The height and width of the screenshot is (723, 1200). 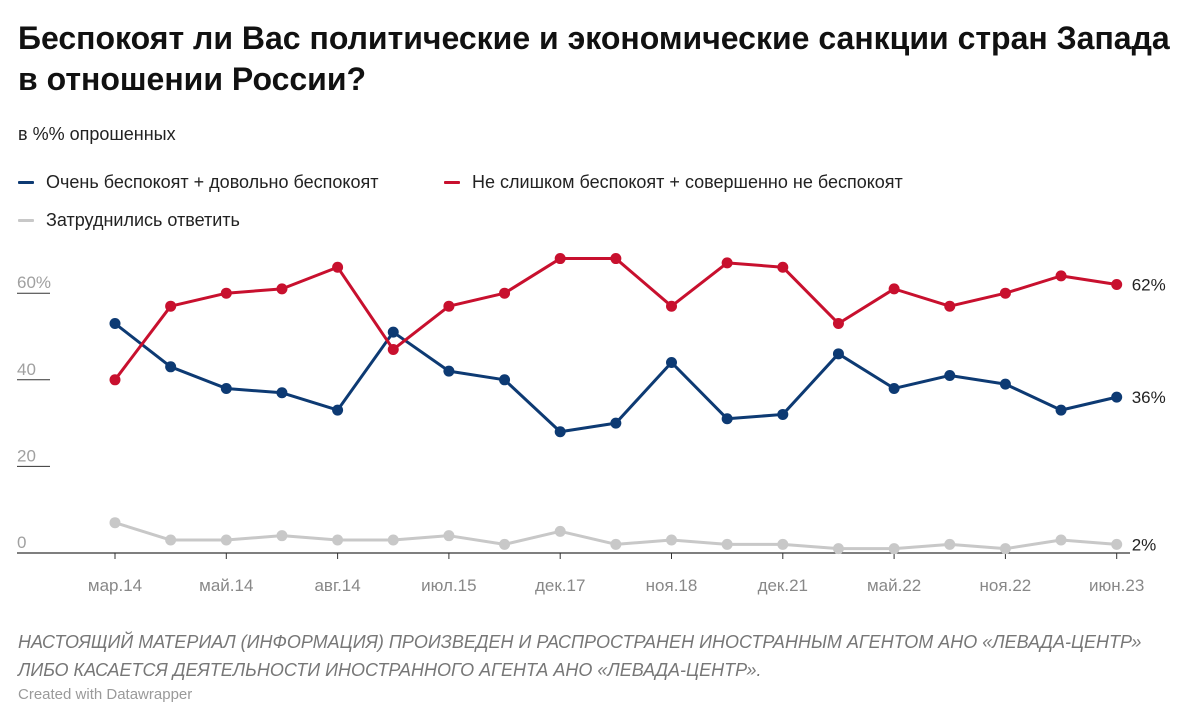 What do you see at coordinates (26, 182) in the screenshot?
I see `legend-swatch-concerned` at bounding box center [26, 182].